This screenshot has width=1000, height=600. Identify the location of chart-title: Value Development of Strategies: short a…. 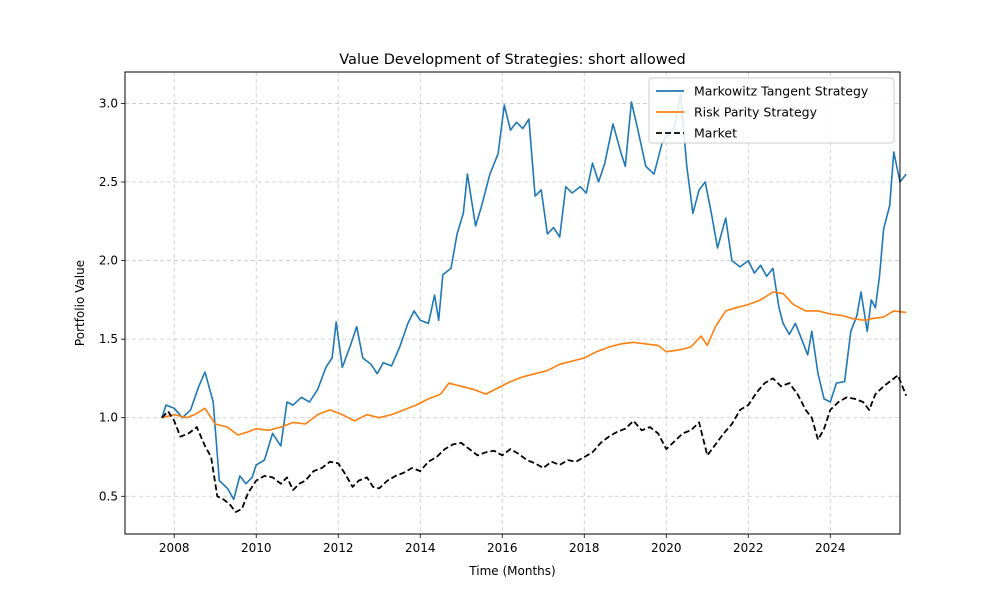
(512, 60).